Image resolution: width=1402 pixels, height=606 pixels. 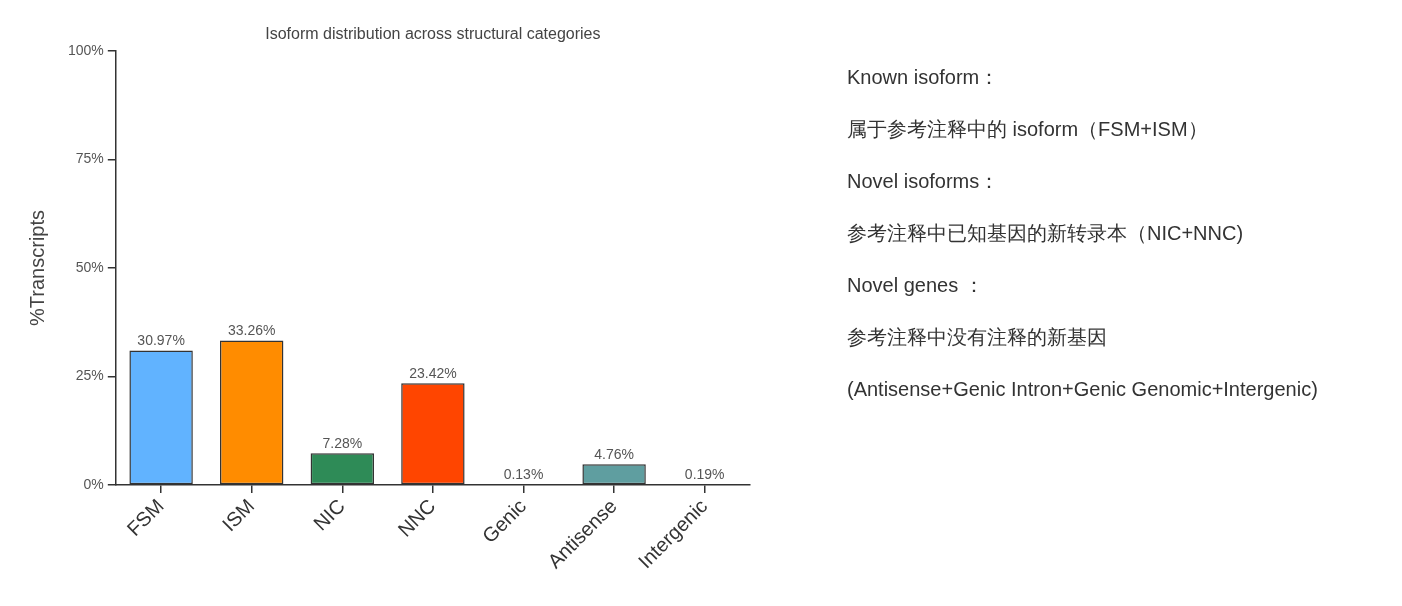 What do you see at coordinates (89, 375) in the screenshot?
I see `y-tick-label: 25%` at bounding box center [89, 375].